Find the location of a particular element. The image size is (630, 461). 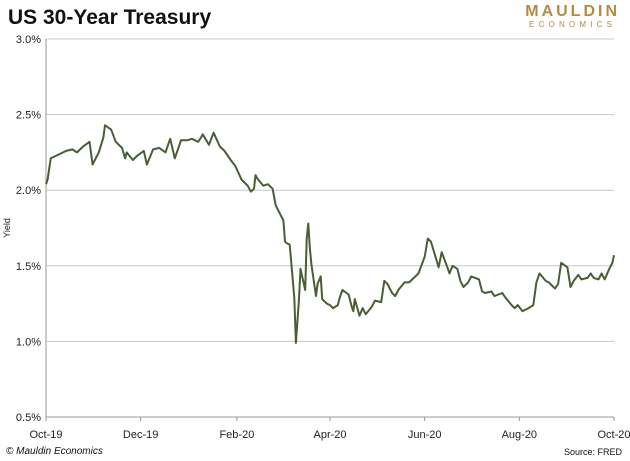

x-tick-label: Feb-20 is located at coordinates (236, 435).